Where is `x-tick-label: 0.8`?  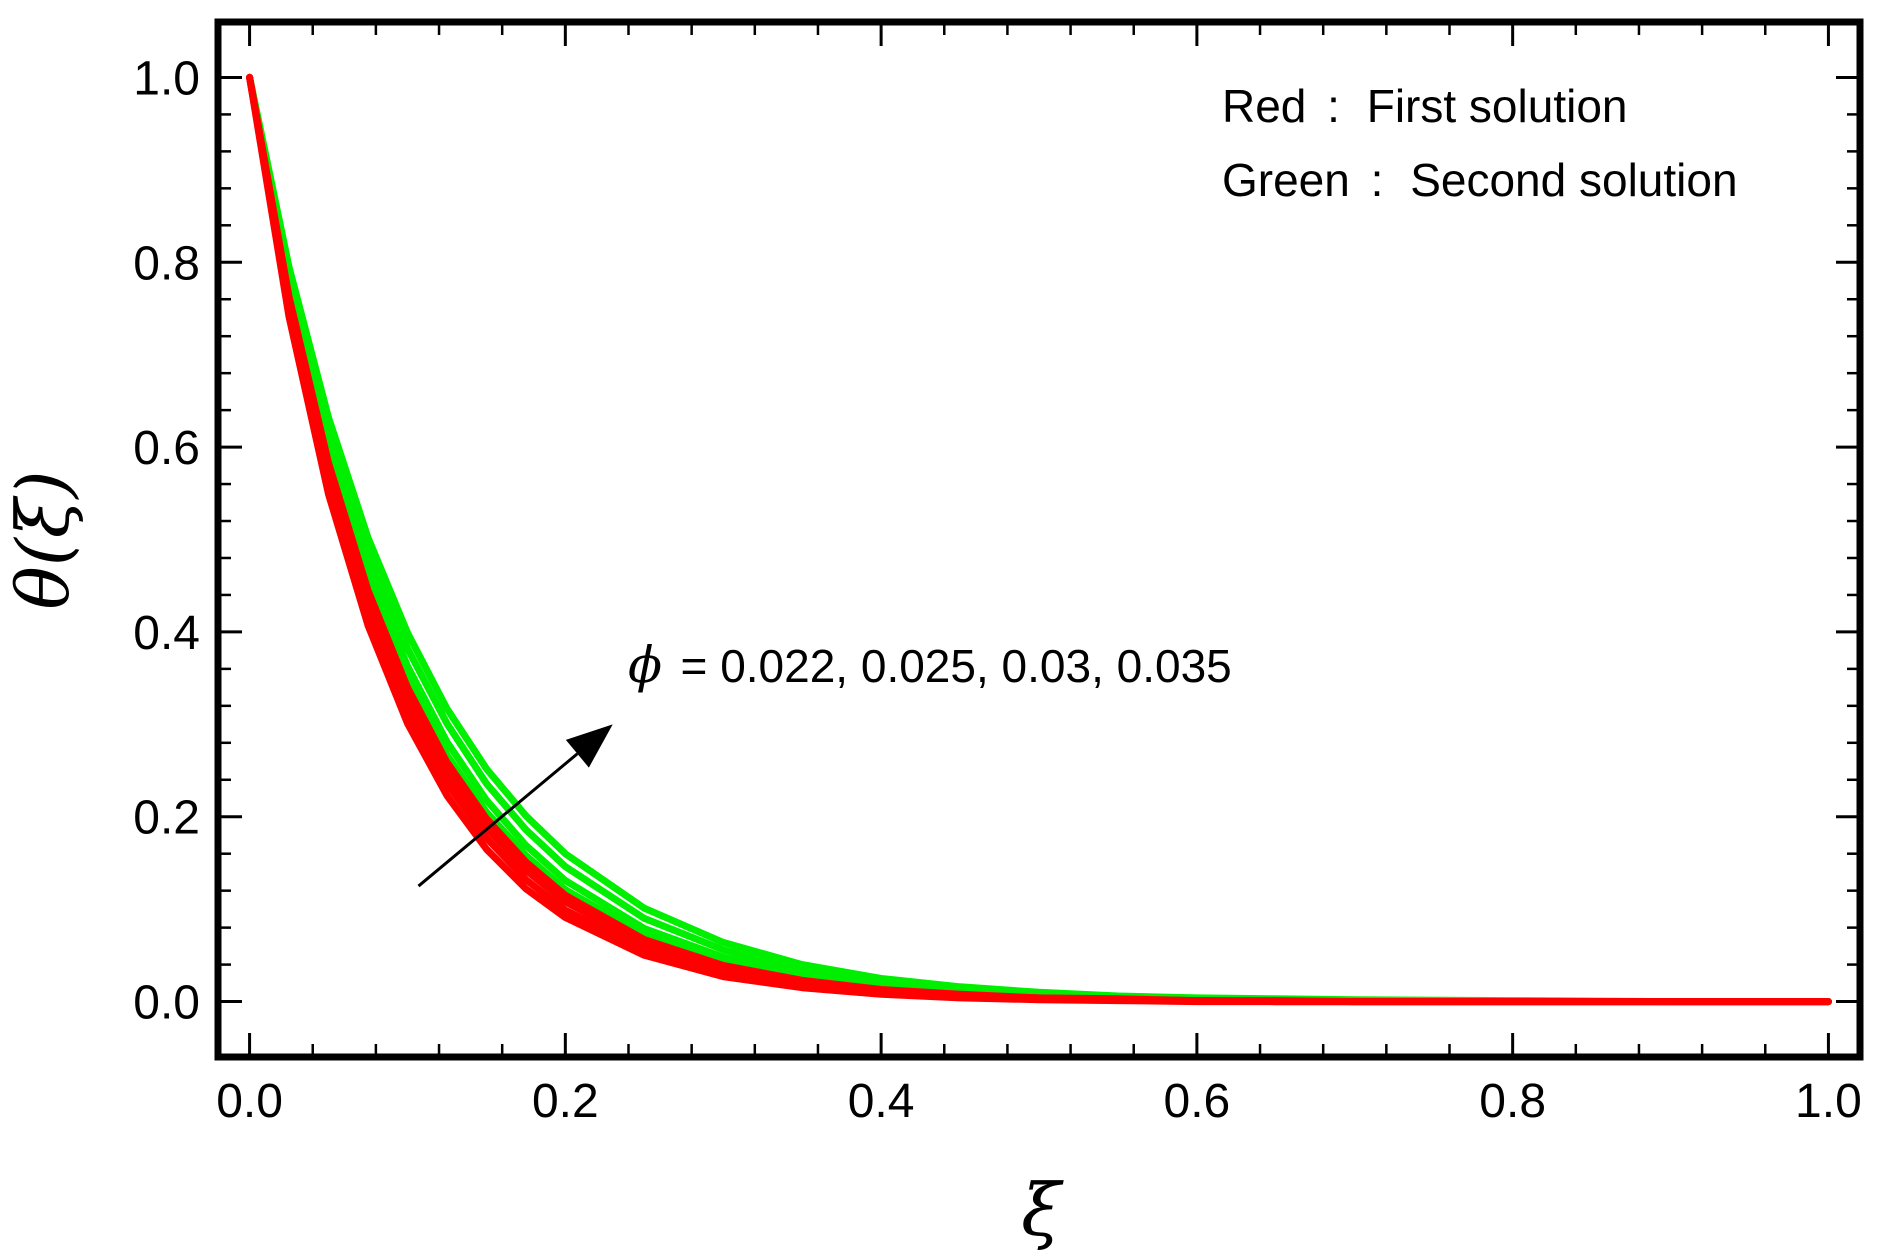 x-tick-label: 0.8 is located at coordinates (1512, 1101).